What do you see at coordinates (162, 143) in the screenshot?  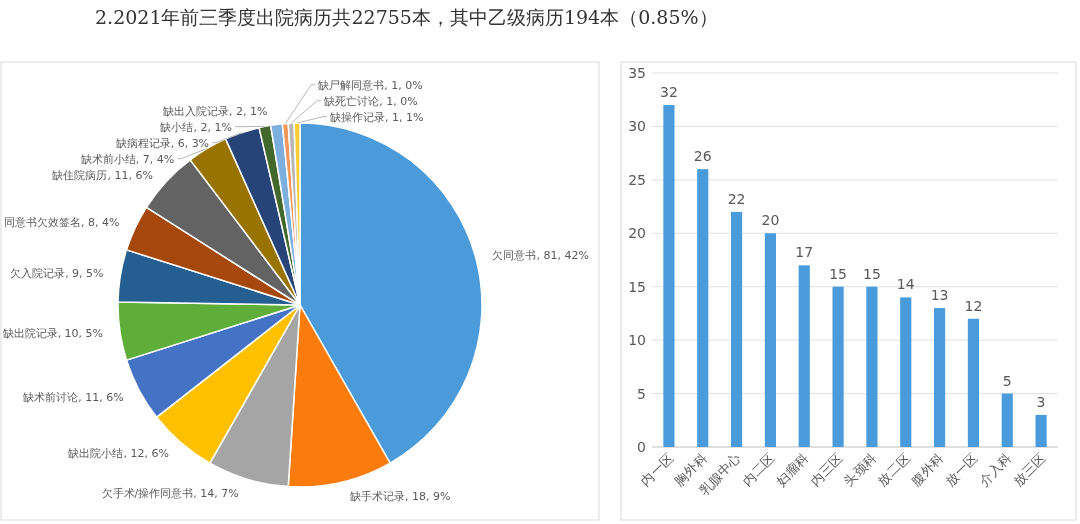 I see `slice-label: 缺病程记录, 6, 3%` at bounding box center [162, 143].